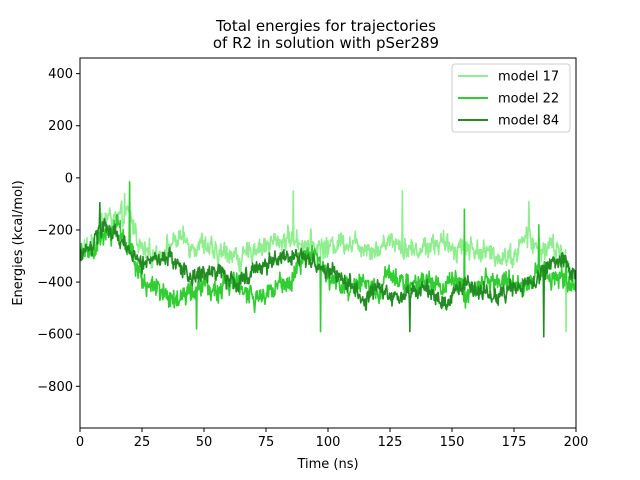  I want to click on x-axis-ticks: 0 25 50 75 100 125 150 175 200, so click(332, 439).